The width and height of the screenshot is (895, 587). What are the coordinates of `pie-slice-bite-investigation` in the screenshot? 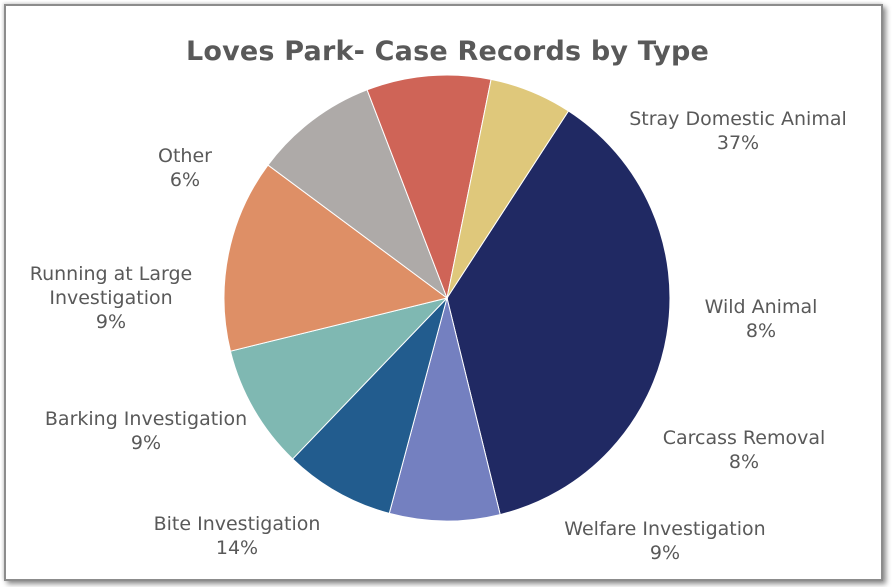 It's located at (336, 258).